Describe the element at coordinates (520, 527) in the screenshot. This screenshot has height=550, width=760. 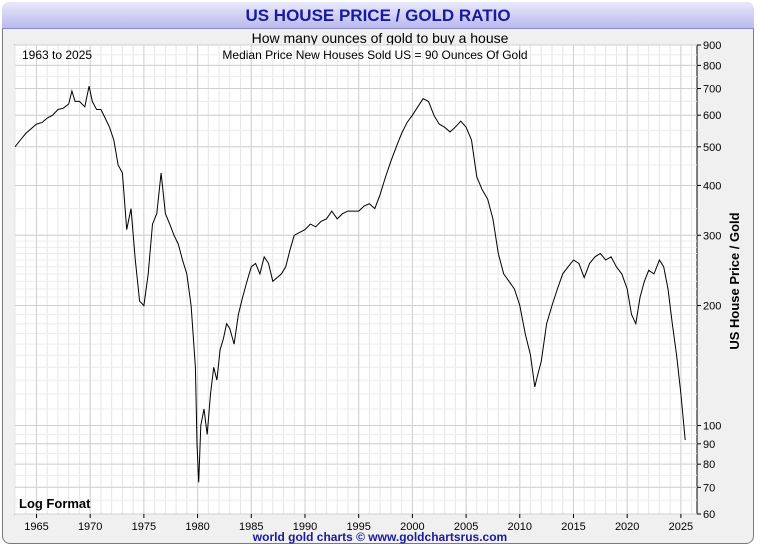
I see `x-tick-label: 2010` at that location.